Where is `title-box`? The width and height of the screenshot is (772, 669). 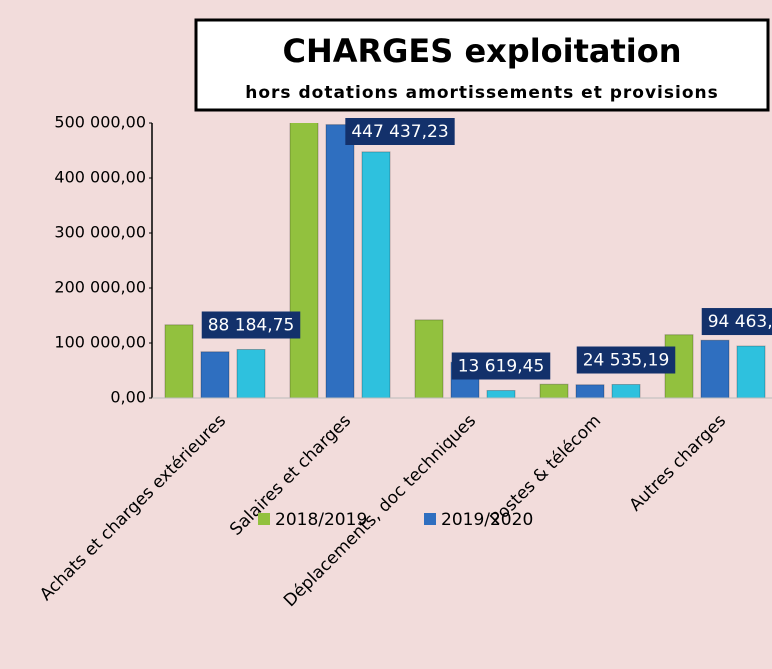
title-box is located at coordinates (482, 65).